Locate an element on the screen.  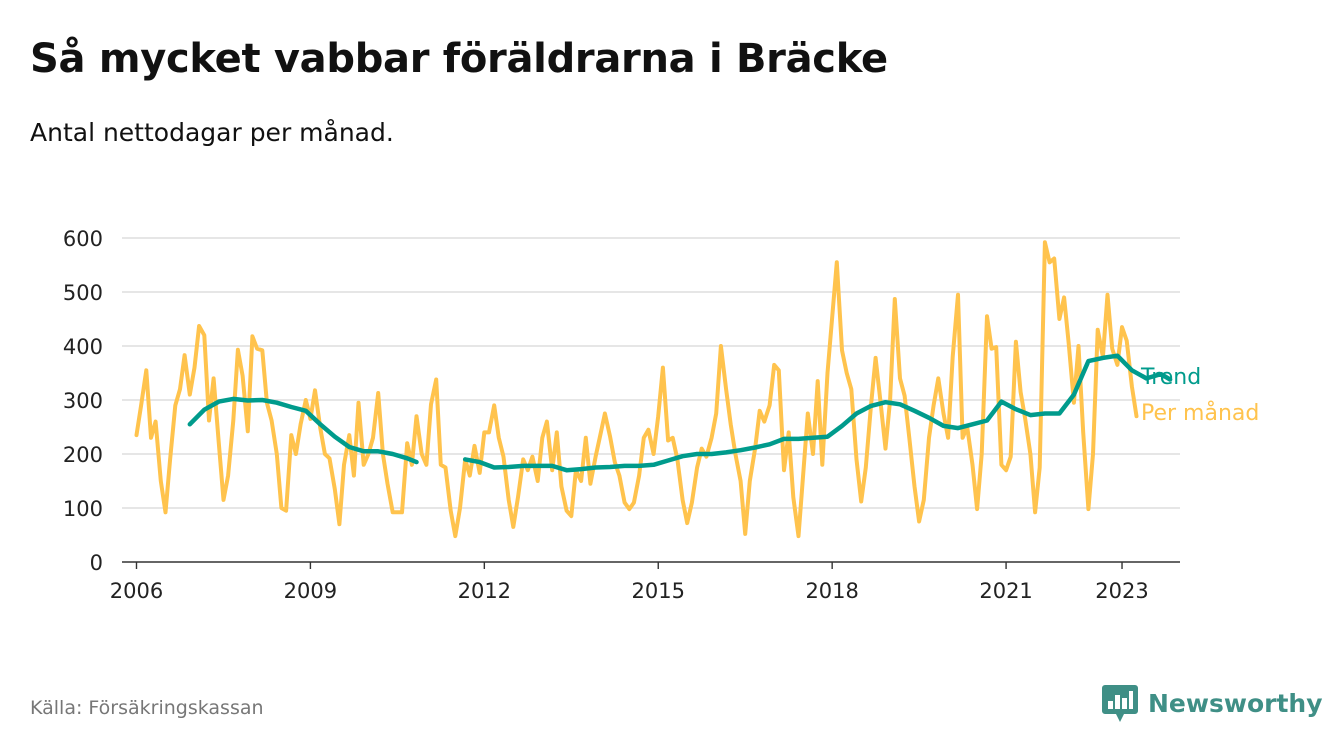
y-tick-label-400: 400 is located at coordinates (83, 347).